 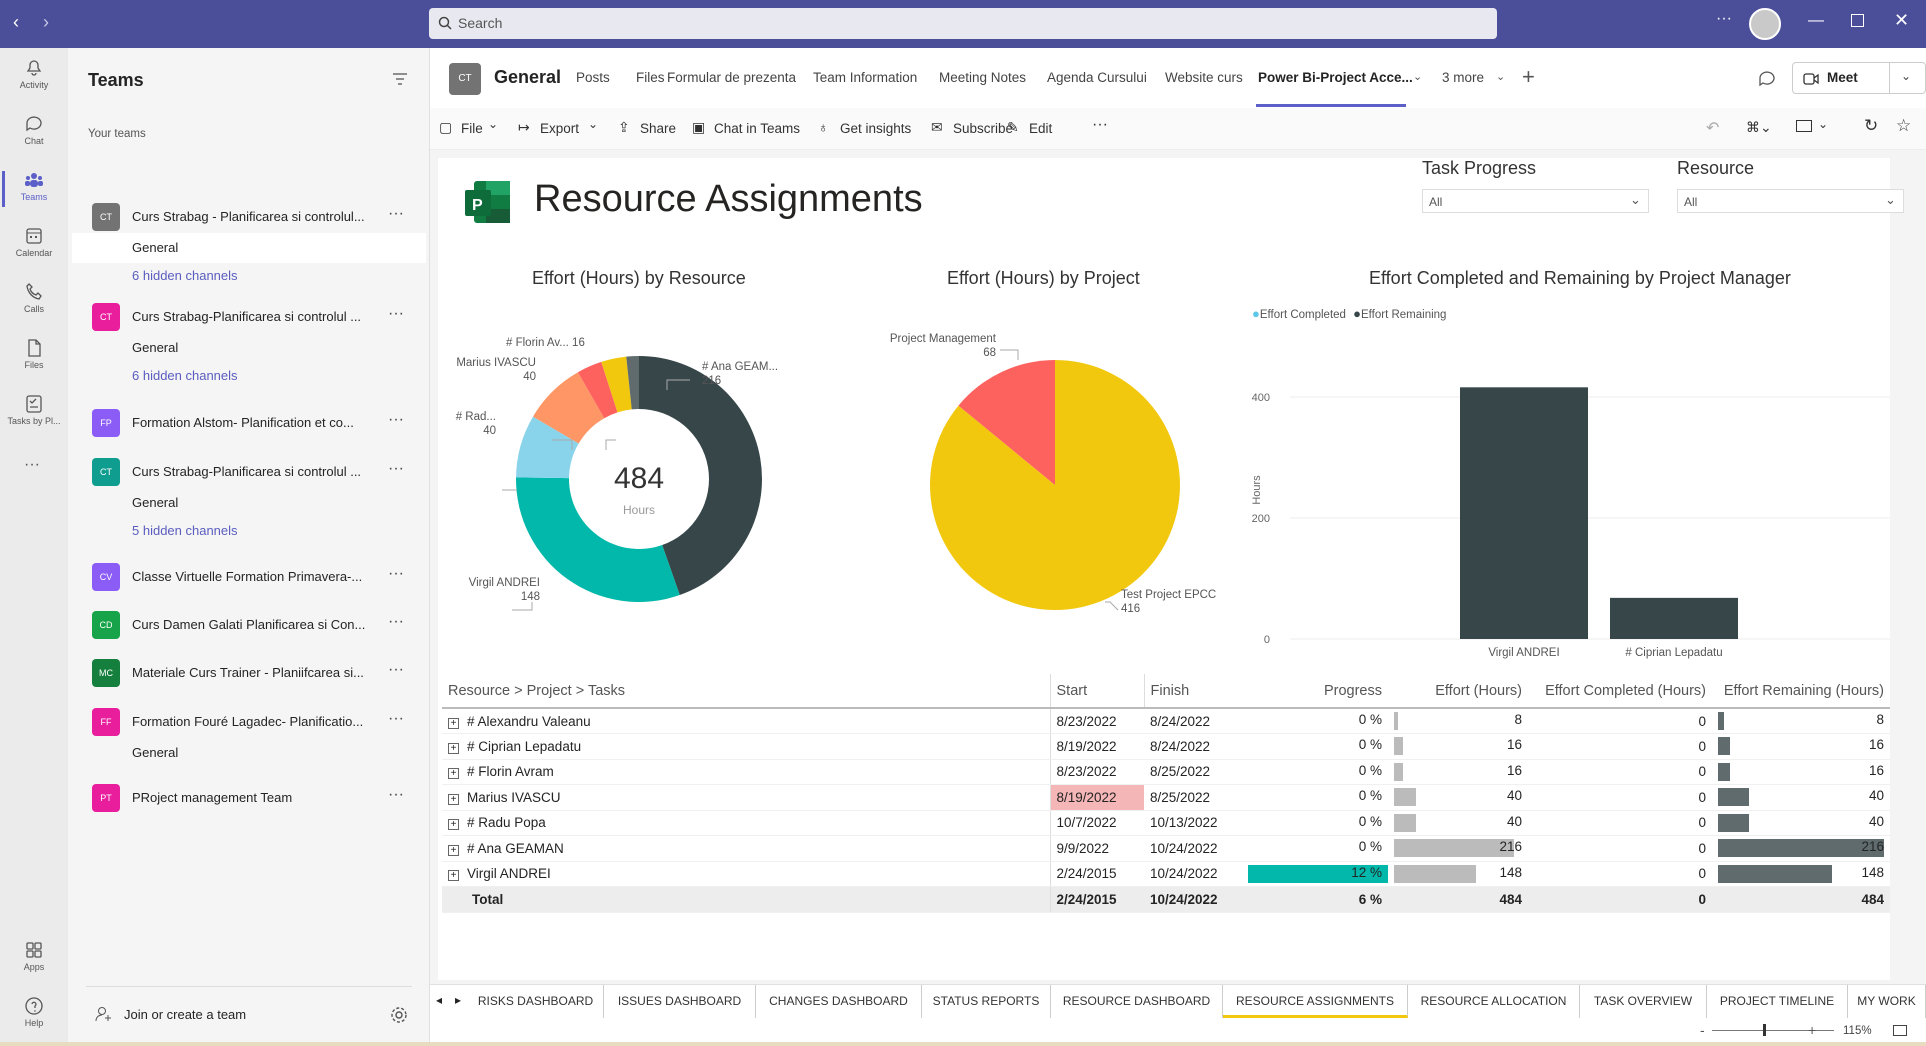 What do you see at coordinates (839, 1001) in the screenshot?
I see `page-tab-changes-dashboard: CHANGES DASHBOARD` at bounding box center [839, 1001].